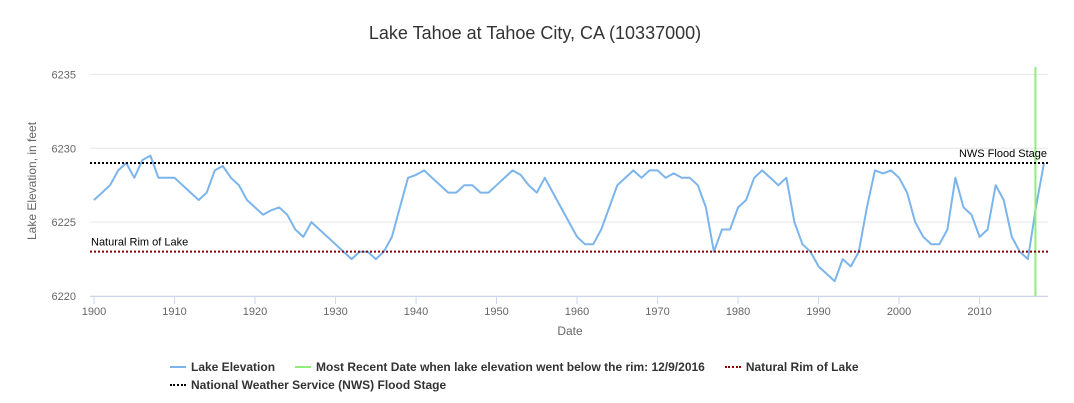 The height and width of the screenshot is (403, 1074). What do you see at coordinates (416, 312) in the screenshot?
I see `x-tick-label: 1940` at bounding box center [416, 312].